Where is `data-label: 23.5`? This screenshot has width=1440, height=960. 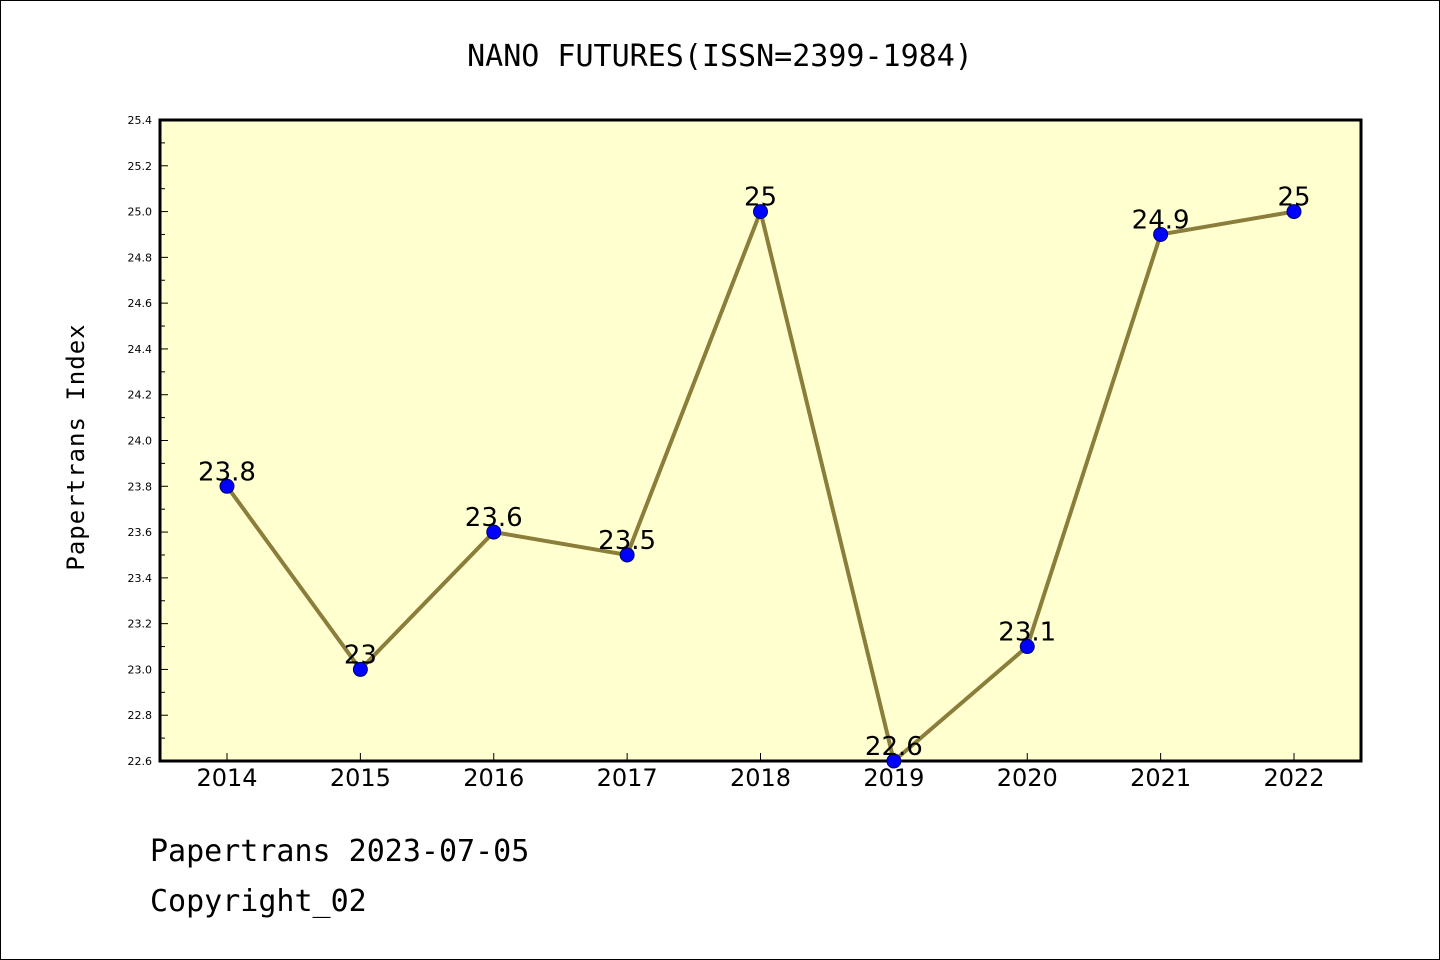 data-label: 23.5 is located at coordinates (627, 541).